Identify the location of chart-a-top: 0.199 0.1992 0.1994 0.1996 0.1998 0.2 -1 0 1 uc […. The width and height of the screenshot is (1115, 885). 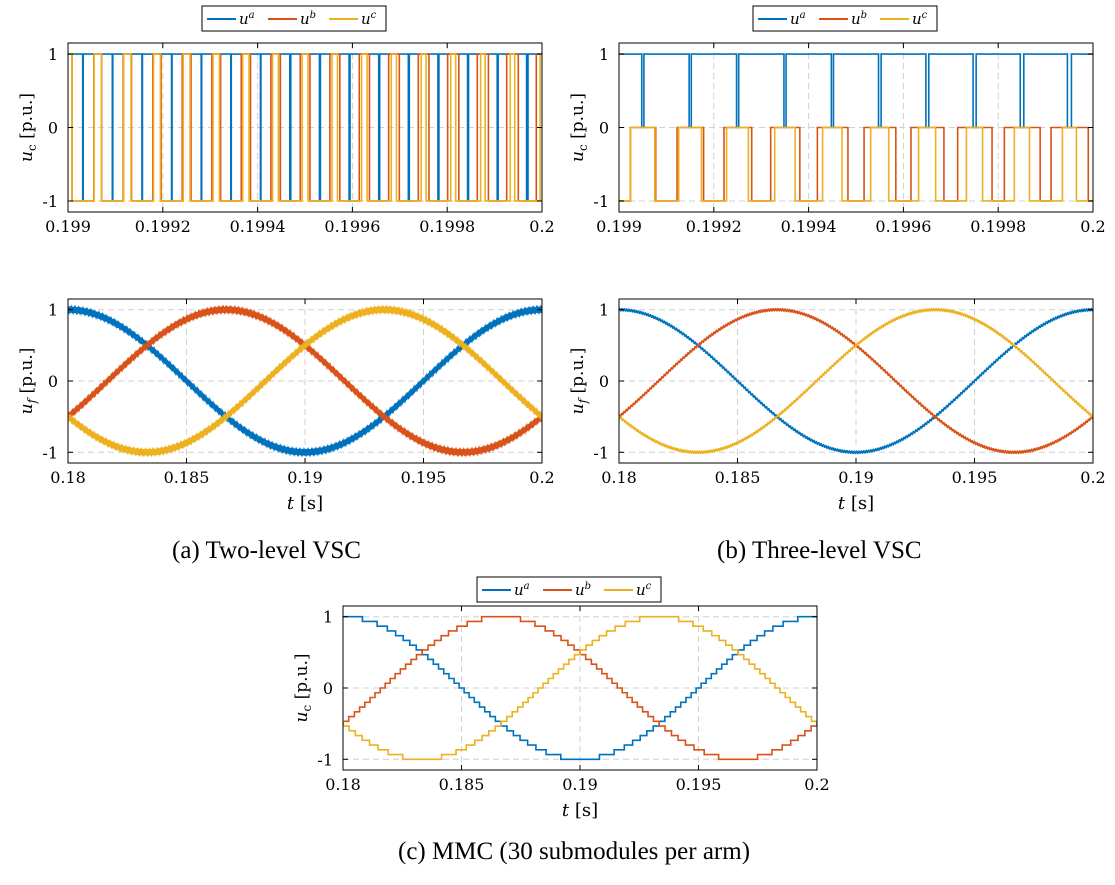
(286, 139).